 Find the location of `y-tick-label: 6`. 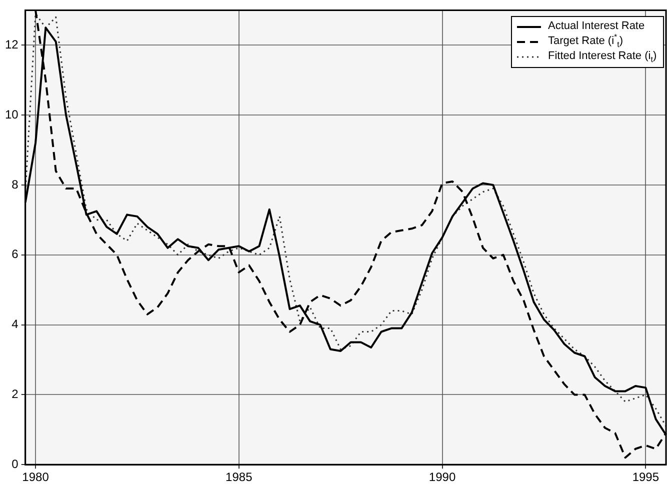

y-tick-label: 6 is located at coordinates (15, 254).